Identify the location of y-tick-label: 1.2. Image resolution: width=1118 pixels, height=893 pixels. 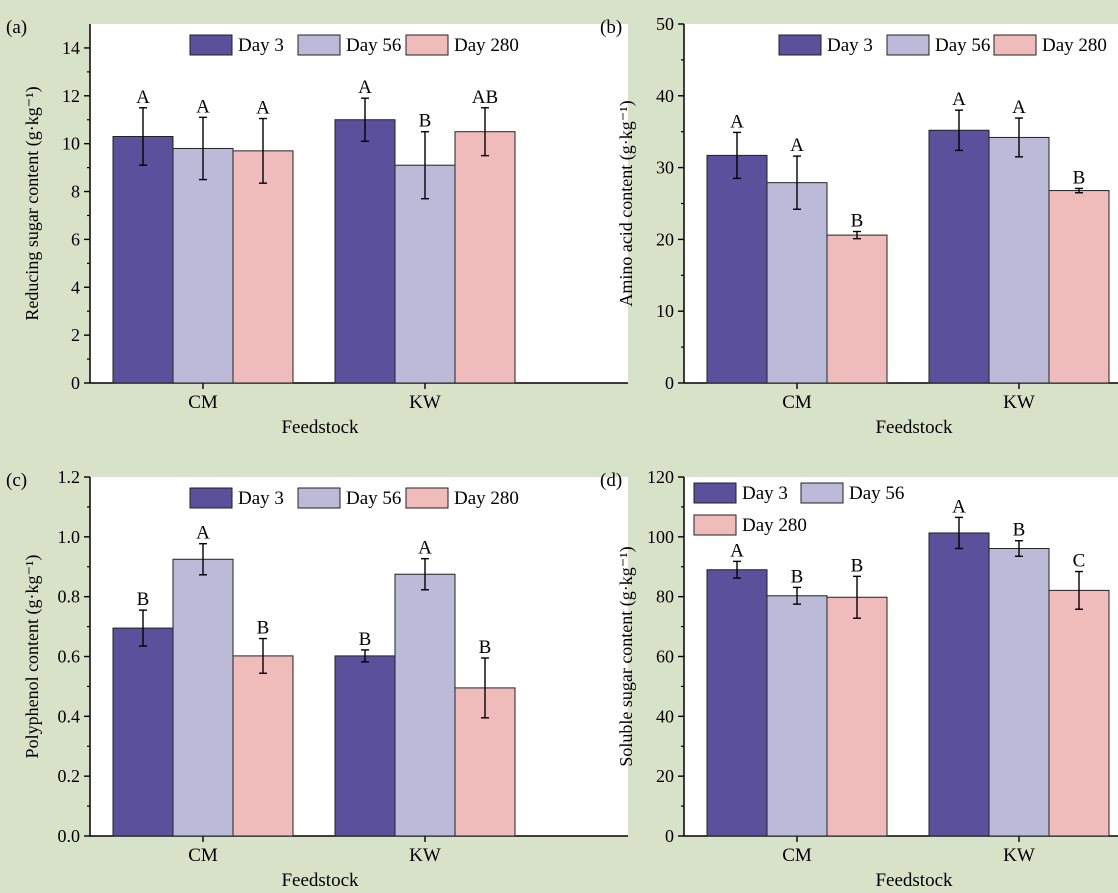
(69, 477).